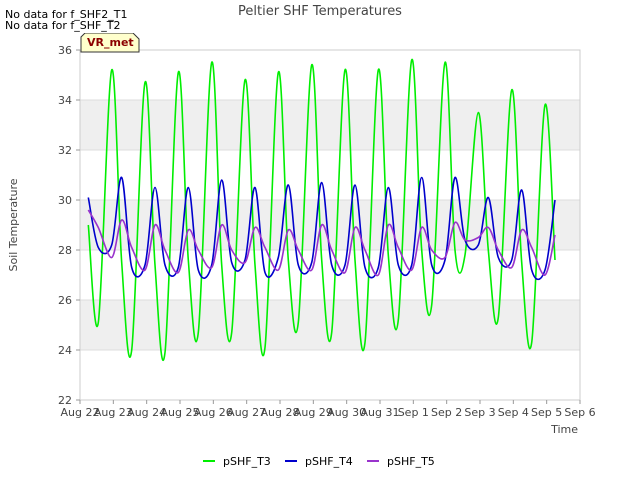 Image resolution: width=640 pixels, height=480 pixels. Describe the element at coordinates (411, 461) in the screenshot. I see `legend-label: pSHF_T5` at that location.